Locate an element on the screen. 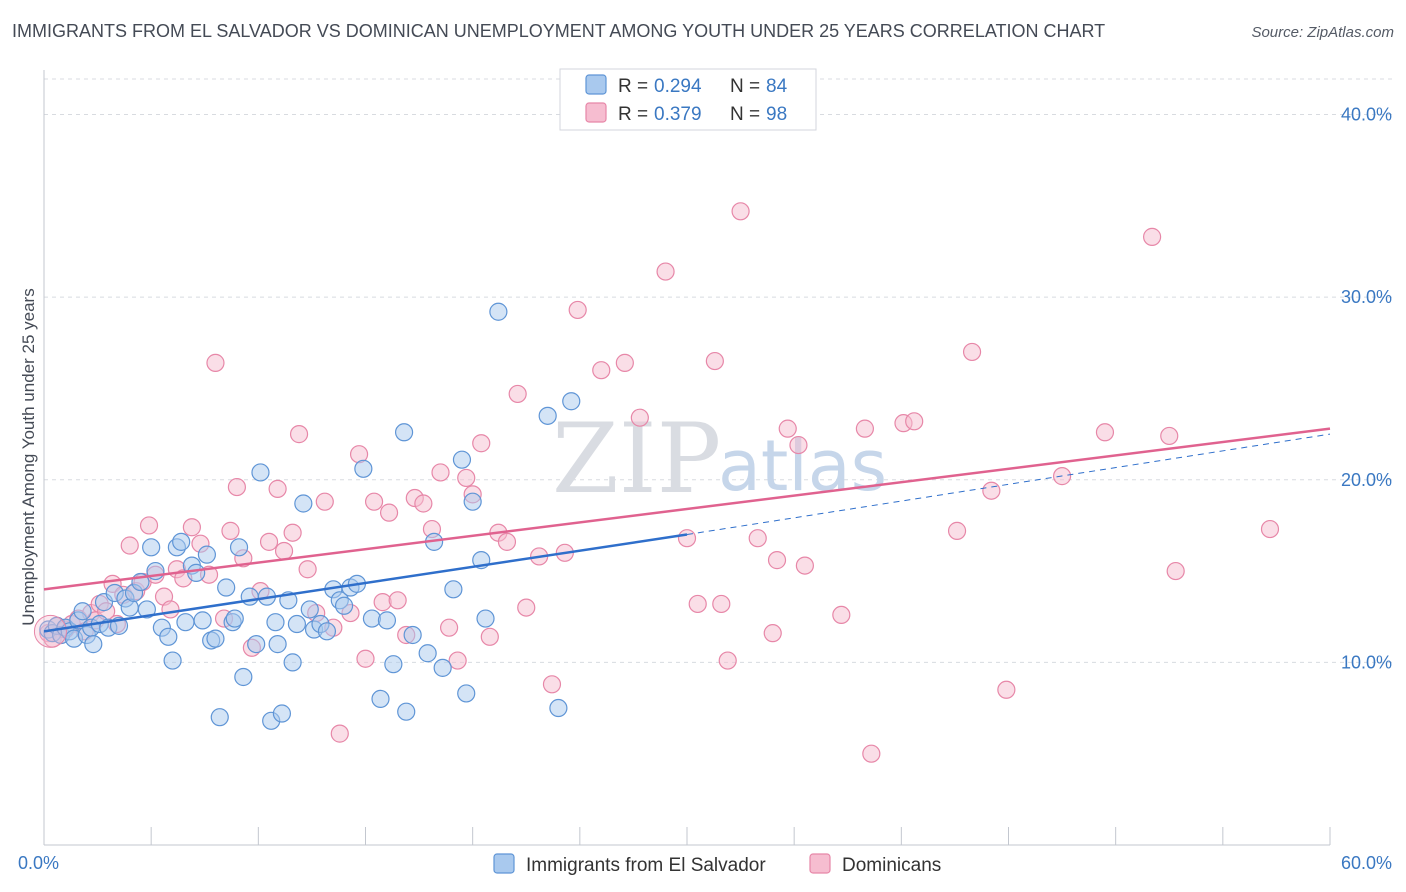  legend-r-label-blue: R = is located at coordinates (633, 86).